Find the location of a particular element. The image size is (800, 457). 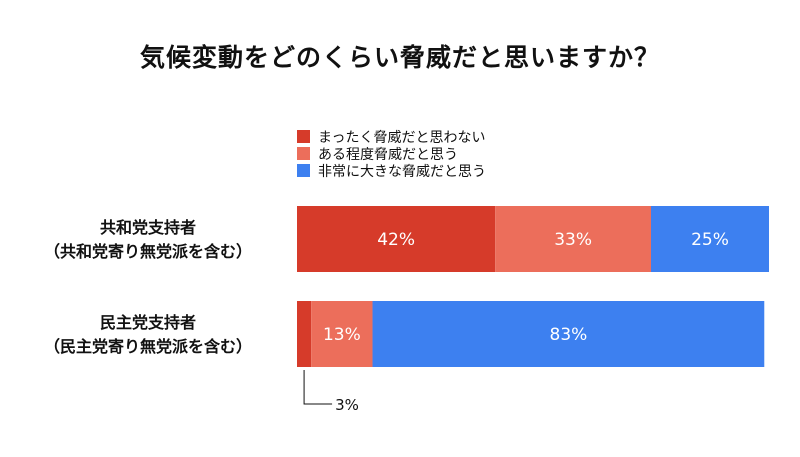

annotation-label: 3% is located at coordinates (347, 405).